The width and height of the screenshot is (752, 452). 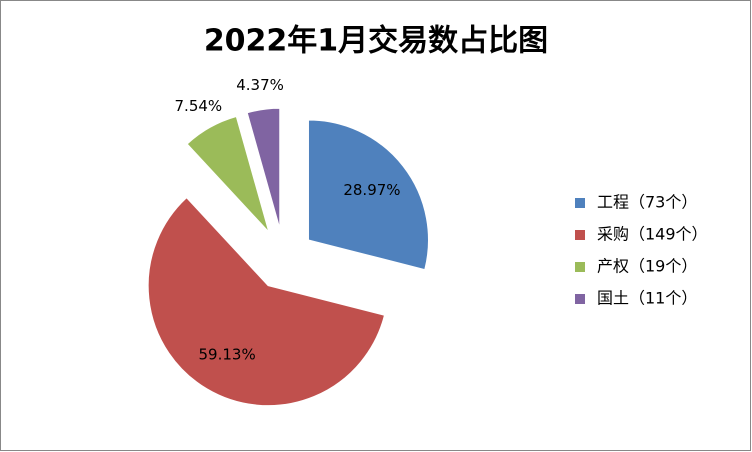 I want to click on legend-label: 产权（19个）, so click(x=647, y=266).